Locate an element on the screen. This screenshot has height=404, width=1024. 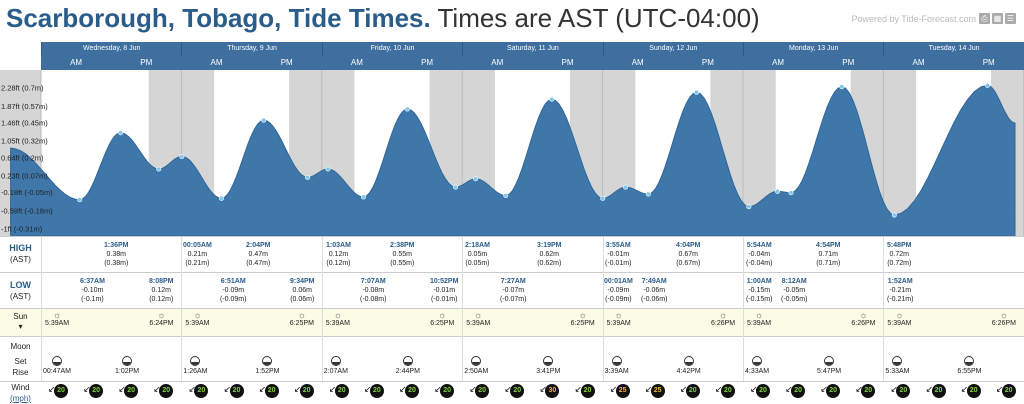
wind-label: Wind is located at coordinates (20, 387).